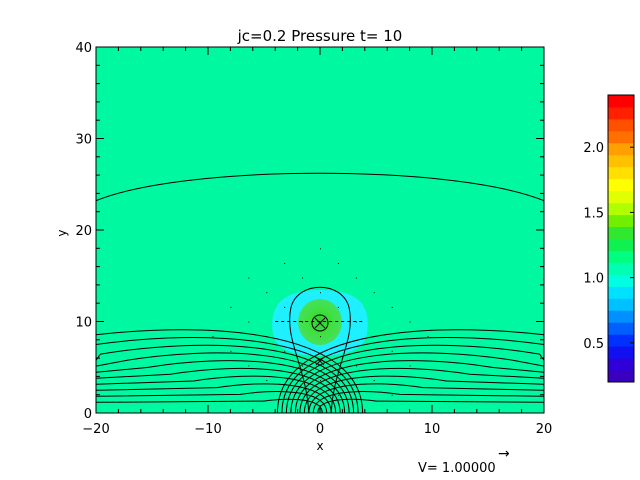  I want to click on y-axis-label: y, so click(62, 232).